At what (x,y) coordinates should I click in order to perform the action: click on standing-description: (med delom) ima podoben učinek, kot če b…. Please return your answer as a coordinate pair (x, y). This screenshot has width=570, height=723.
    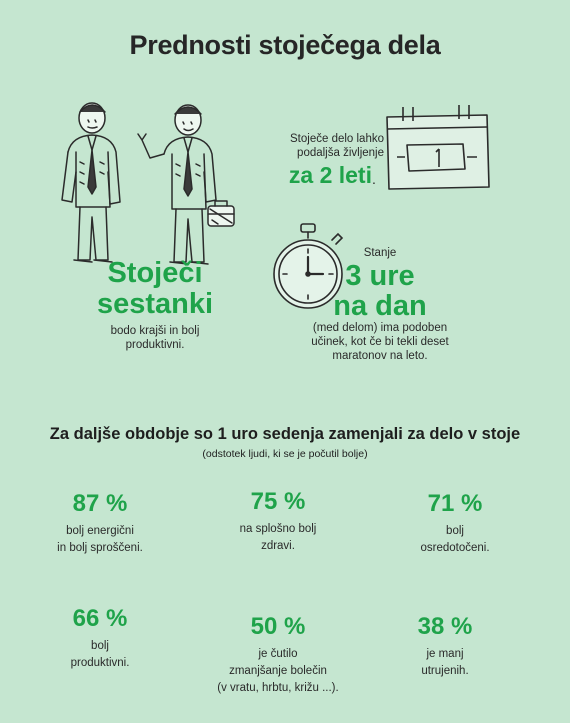
    Looking at the image, I should click on (380, 342).